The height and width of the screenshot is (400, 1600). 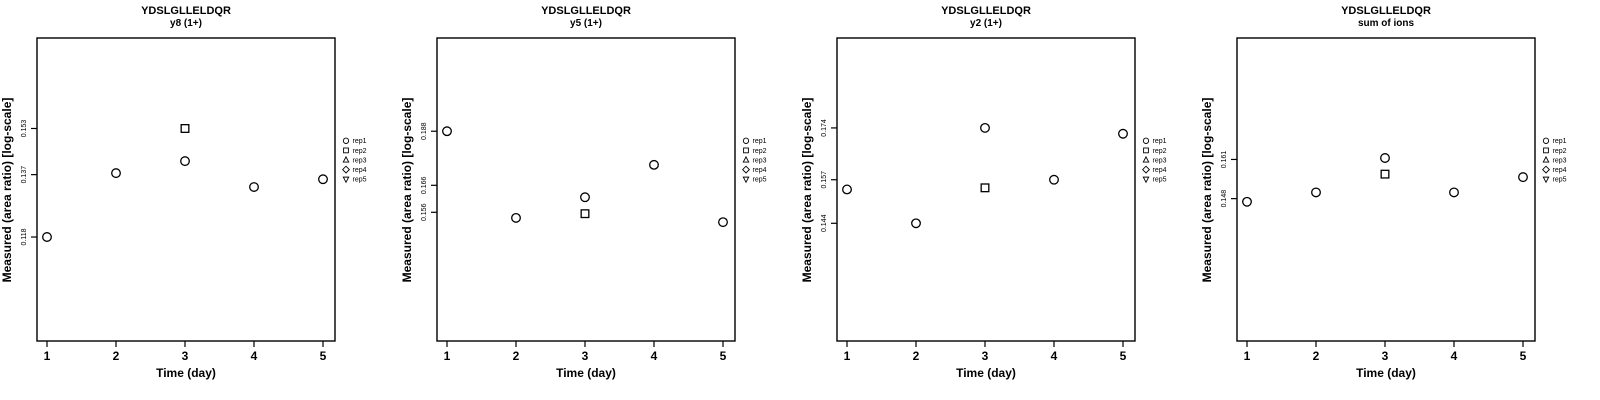 I want to click on chart-subtitle: sum of ions, so click(x=1386, y=23).